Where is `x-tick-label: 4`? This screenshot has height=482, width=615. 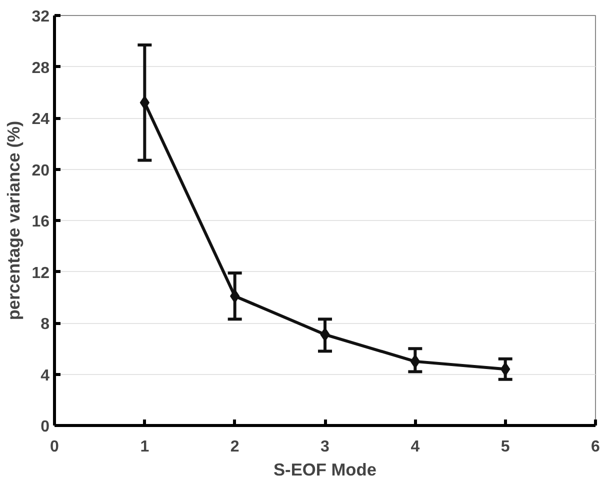 x-tick-label: 4 is located at coordinates (415, 447).